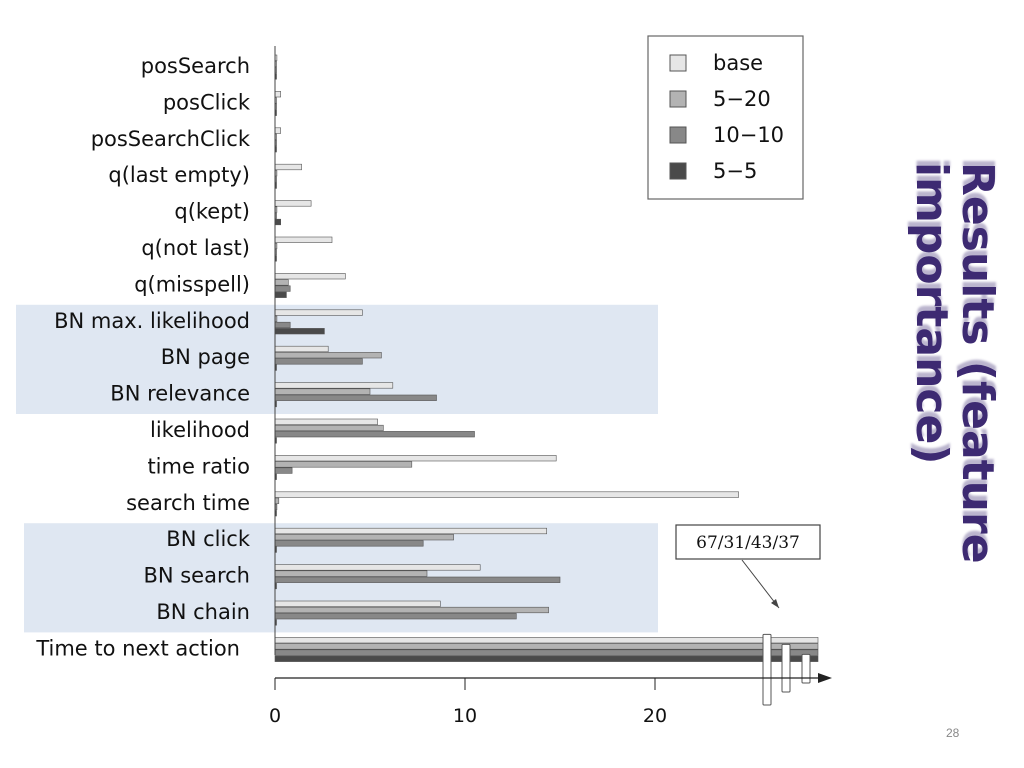 This screenshot has height=768, width=1024. Describe the element at coordinates (655, 716) in the screenshot. I see `x-tick-label: 20` at that location.